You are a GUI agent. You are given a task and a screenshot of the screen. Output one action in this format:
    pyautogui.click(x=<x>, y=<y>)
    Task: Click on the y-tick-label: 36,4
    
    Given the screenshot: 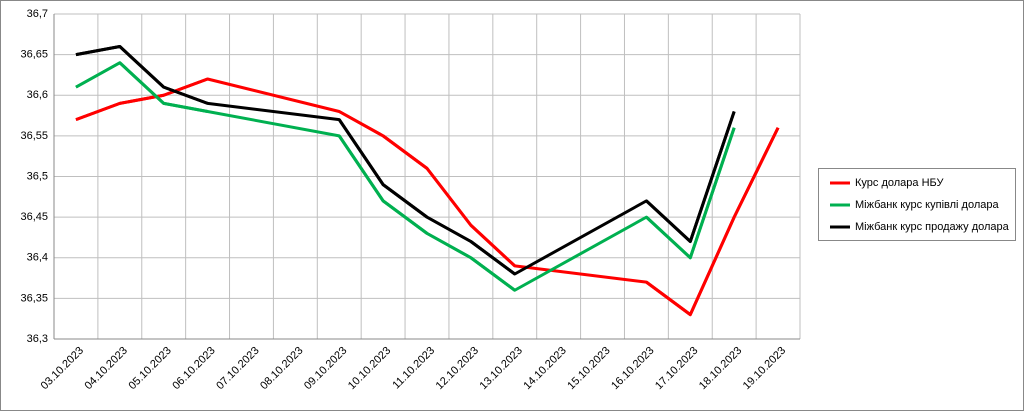 What is the action you would take?
    pyautogui.click(x=37, y=258)
    